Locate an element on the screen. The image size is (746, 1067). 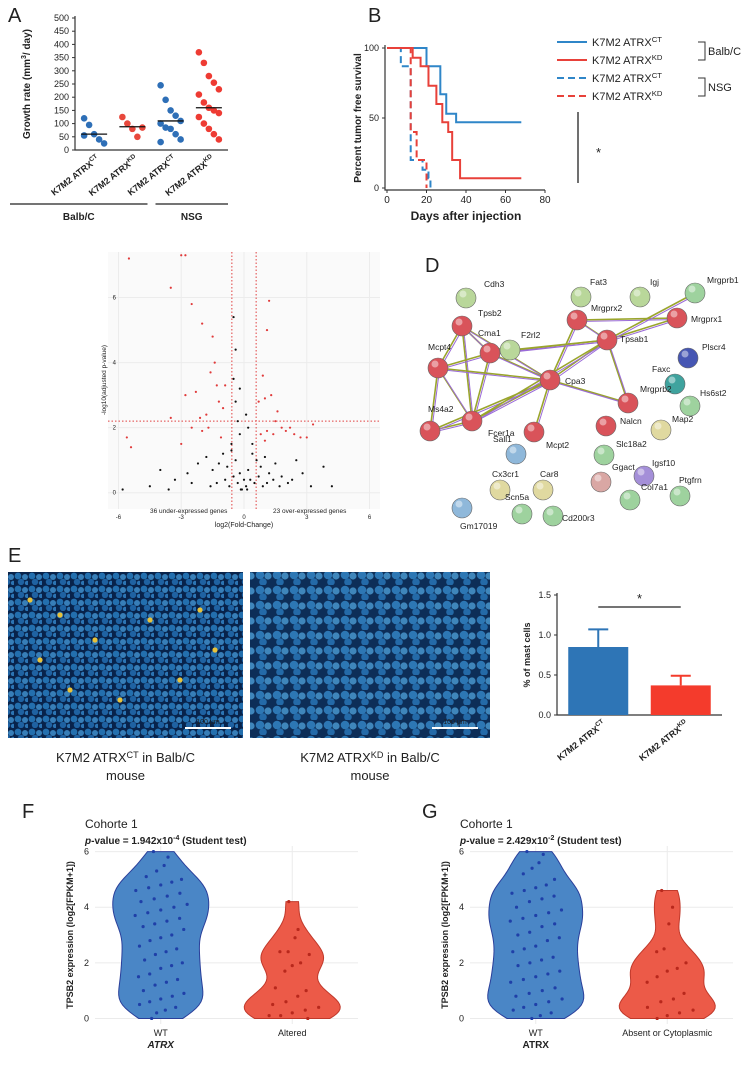
panel-letter: G is located at coordinates (430, 812).